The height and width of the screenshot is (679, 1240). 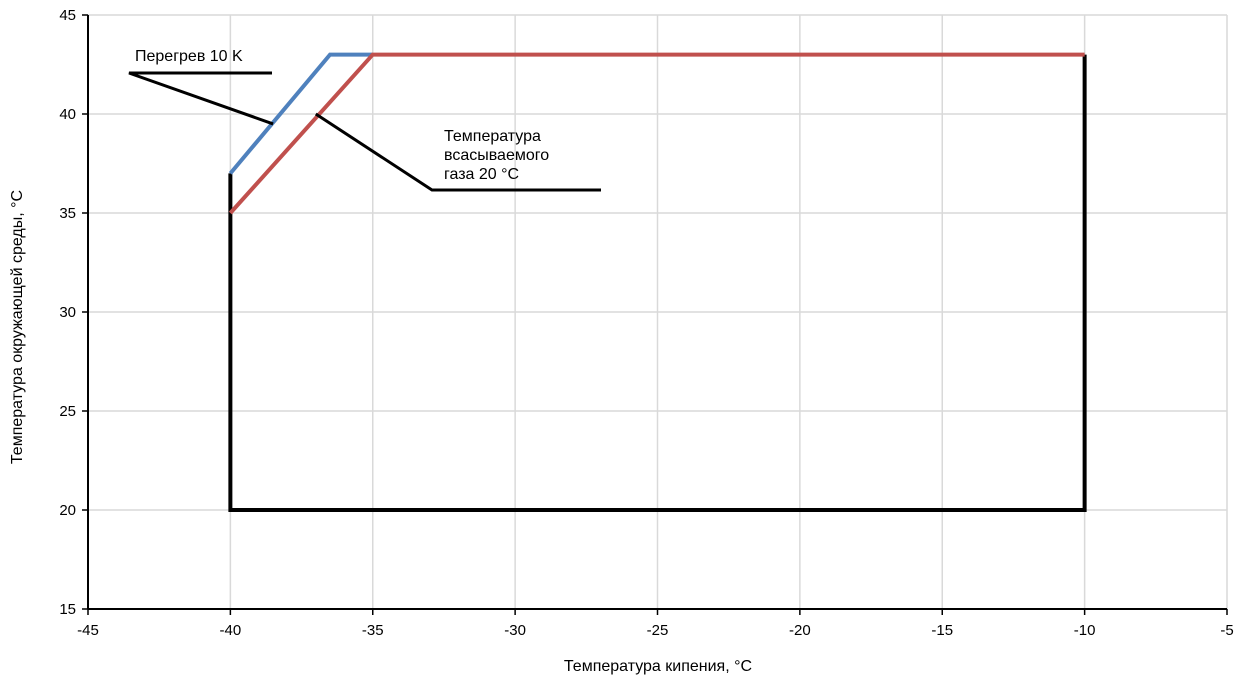 I want to click on y-axis-title: Температура окружающей среды, °C, so click(x=17, y=327).